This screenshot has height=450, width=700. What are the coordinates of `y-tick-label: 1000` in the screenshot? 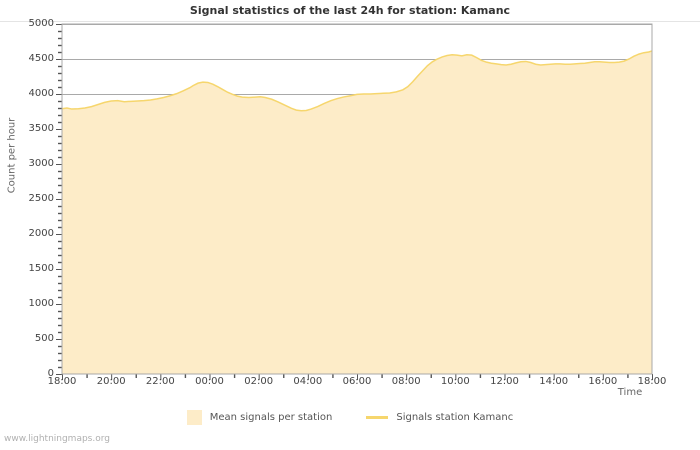 It's located at (41, 303).